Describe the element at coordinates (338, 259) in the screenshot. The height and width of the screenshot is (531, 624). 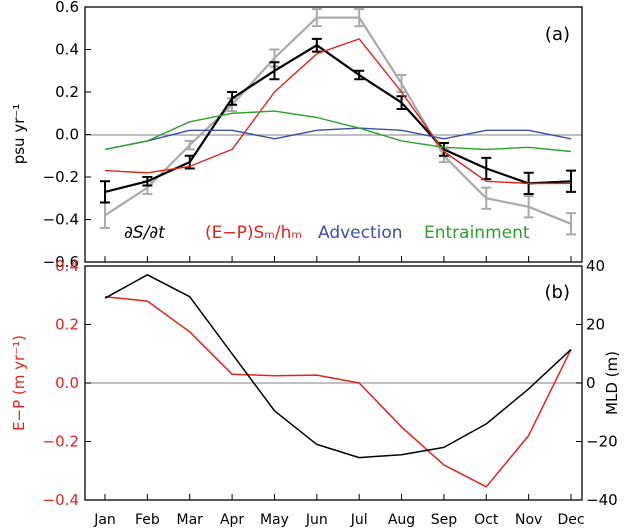
I see `panel-a-x-ticks` at that location.